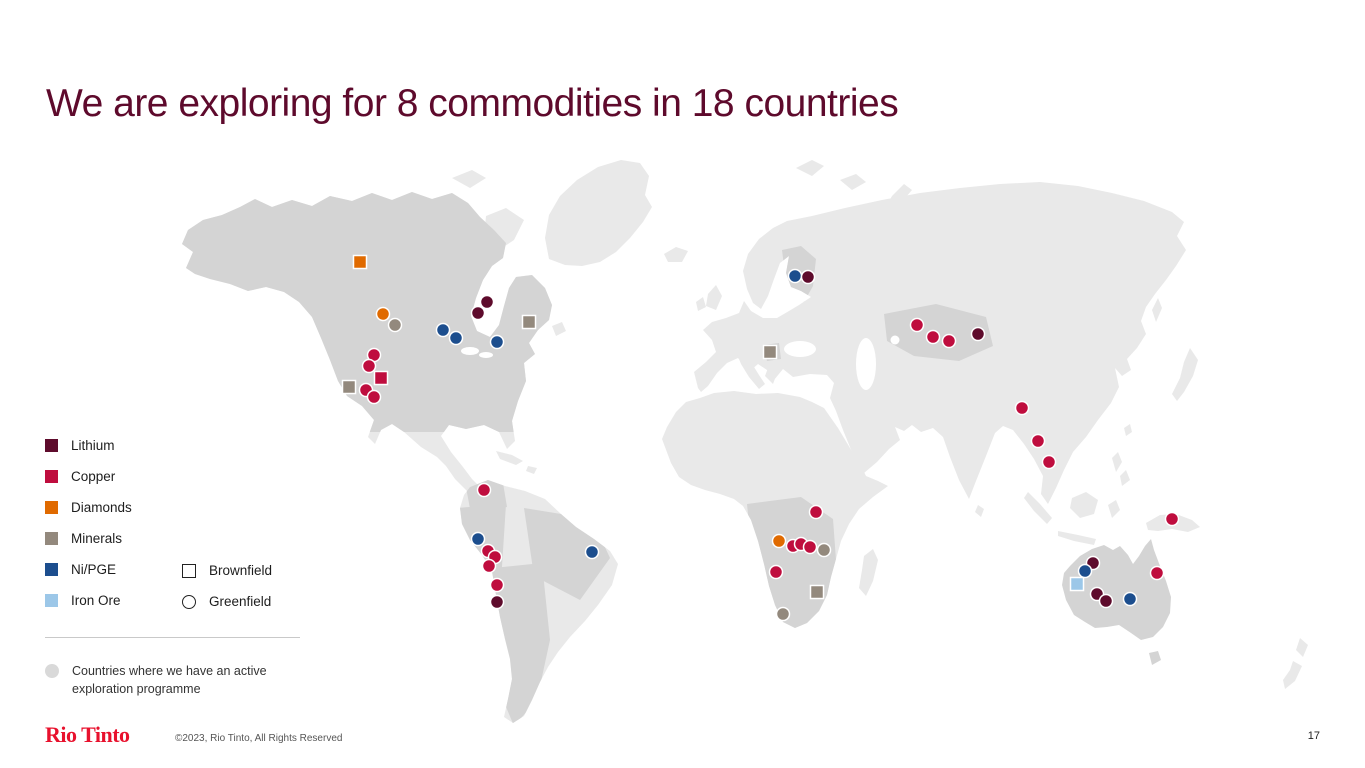 Image resolution: width=1365 pixels, height=768 pixels. Describe the element at coordinates (94, 569) in the screenshot. I see `legend-label: Ni/PGE` at that location.